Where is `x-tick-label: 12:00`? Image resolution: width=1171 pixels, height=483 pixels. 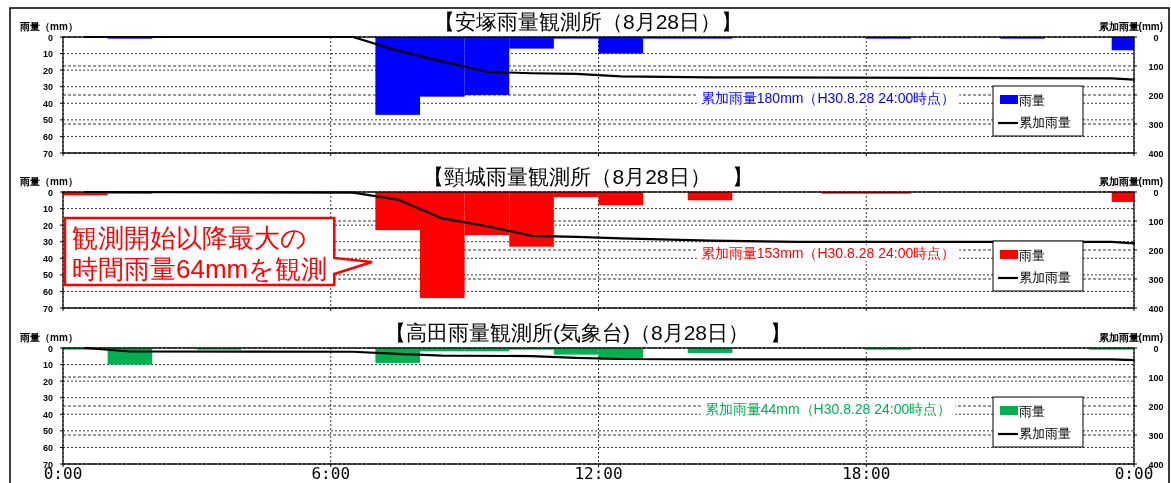 x-tick-label: 12:00 is located at coordinates (598, 473).